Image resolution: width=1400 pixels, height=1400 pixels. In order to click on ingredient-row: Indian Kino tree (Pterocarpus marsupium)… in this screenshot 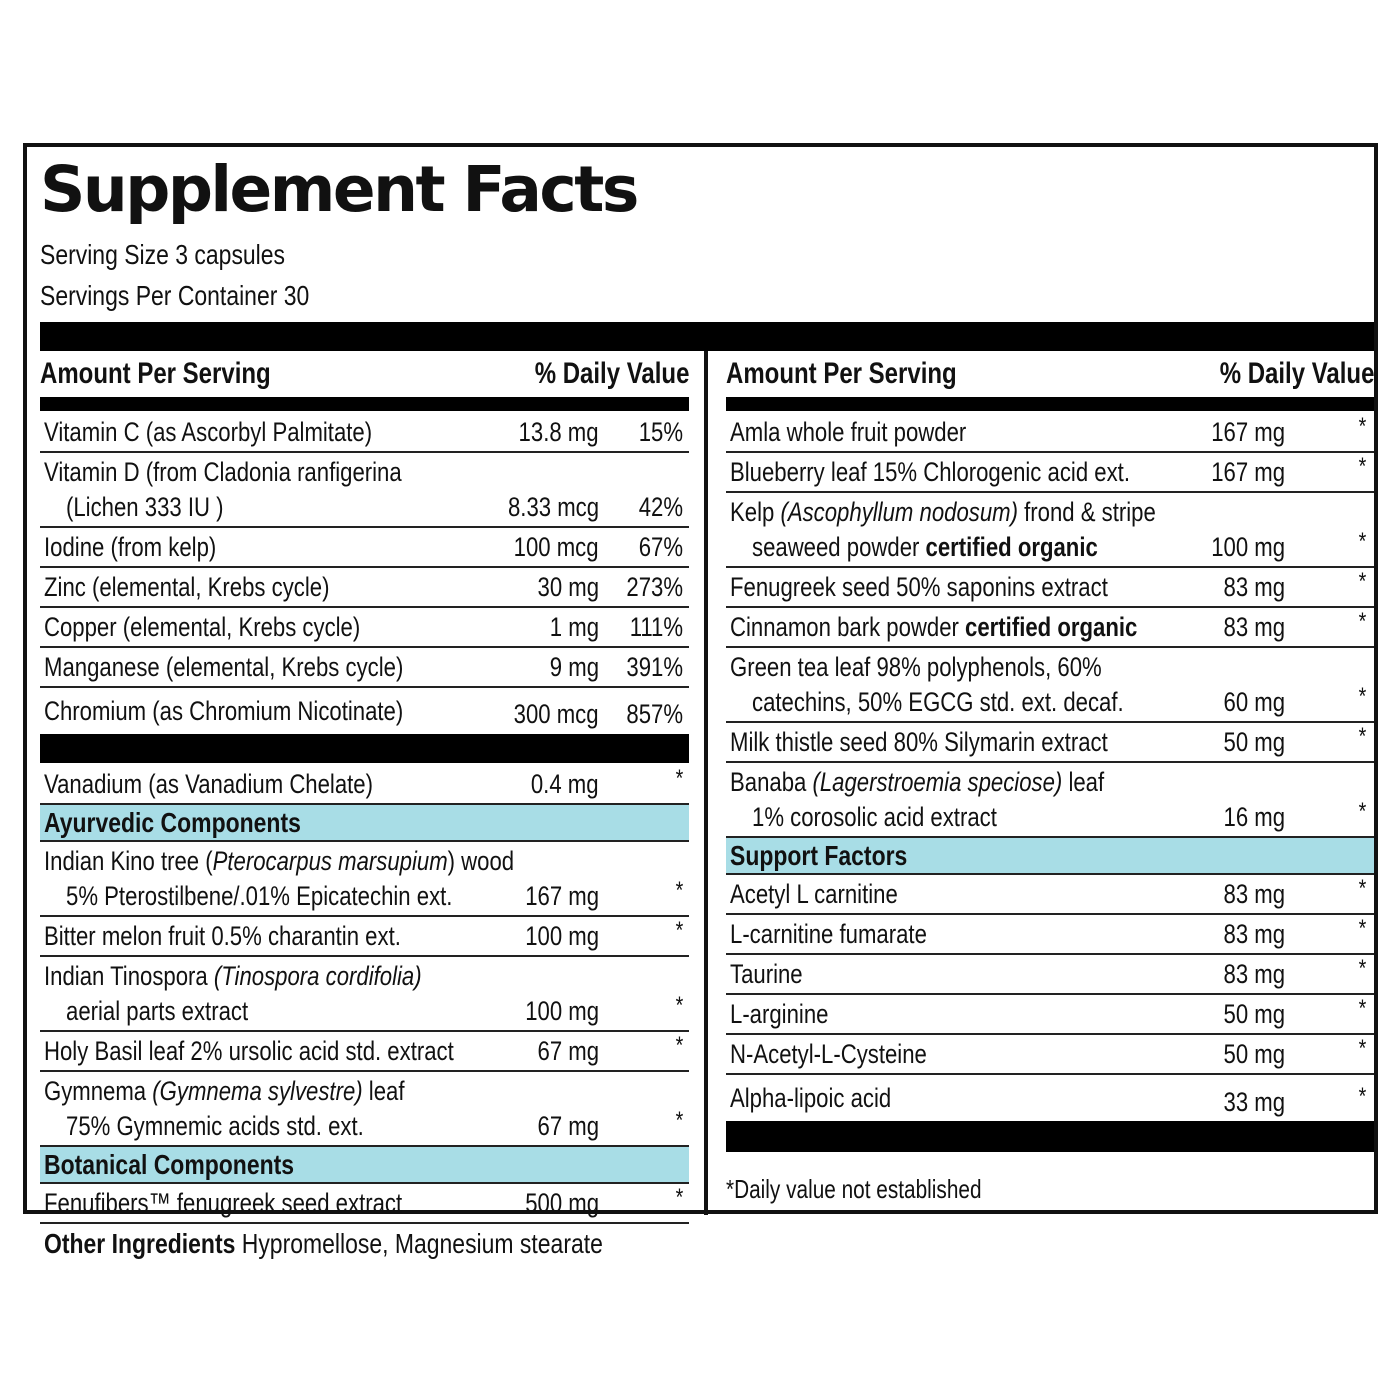, I will do `click(364, 879)`.